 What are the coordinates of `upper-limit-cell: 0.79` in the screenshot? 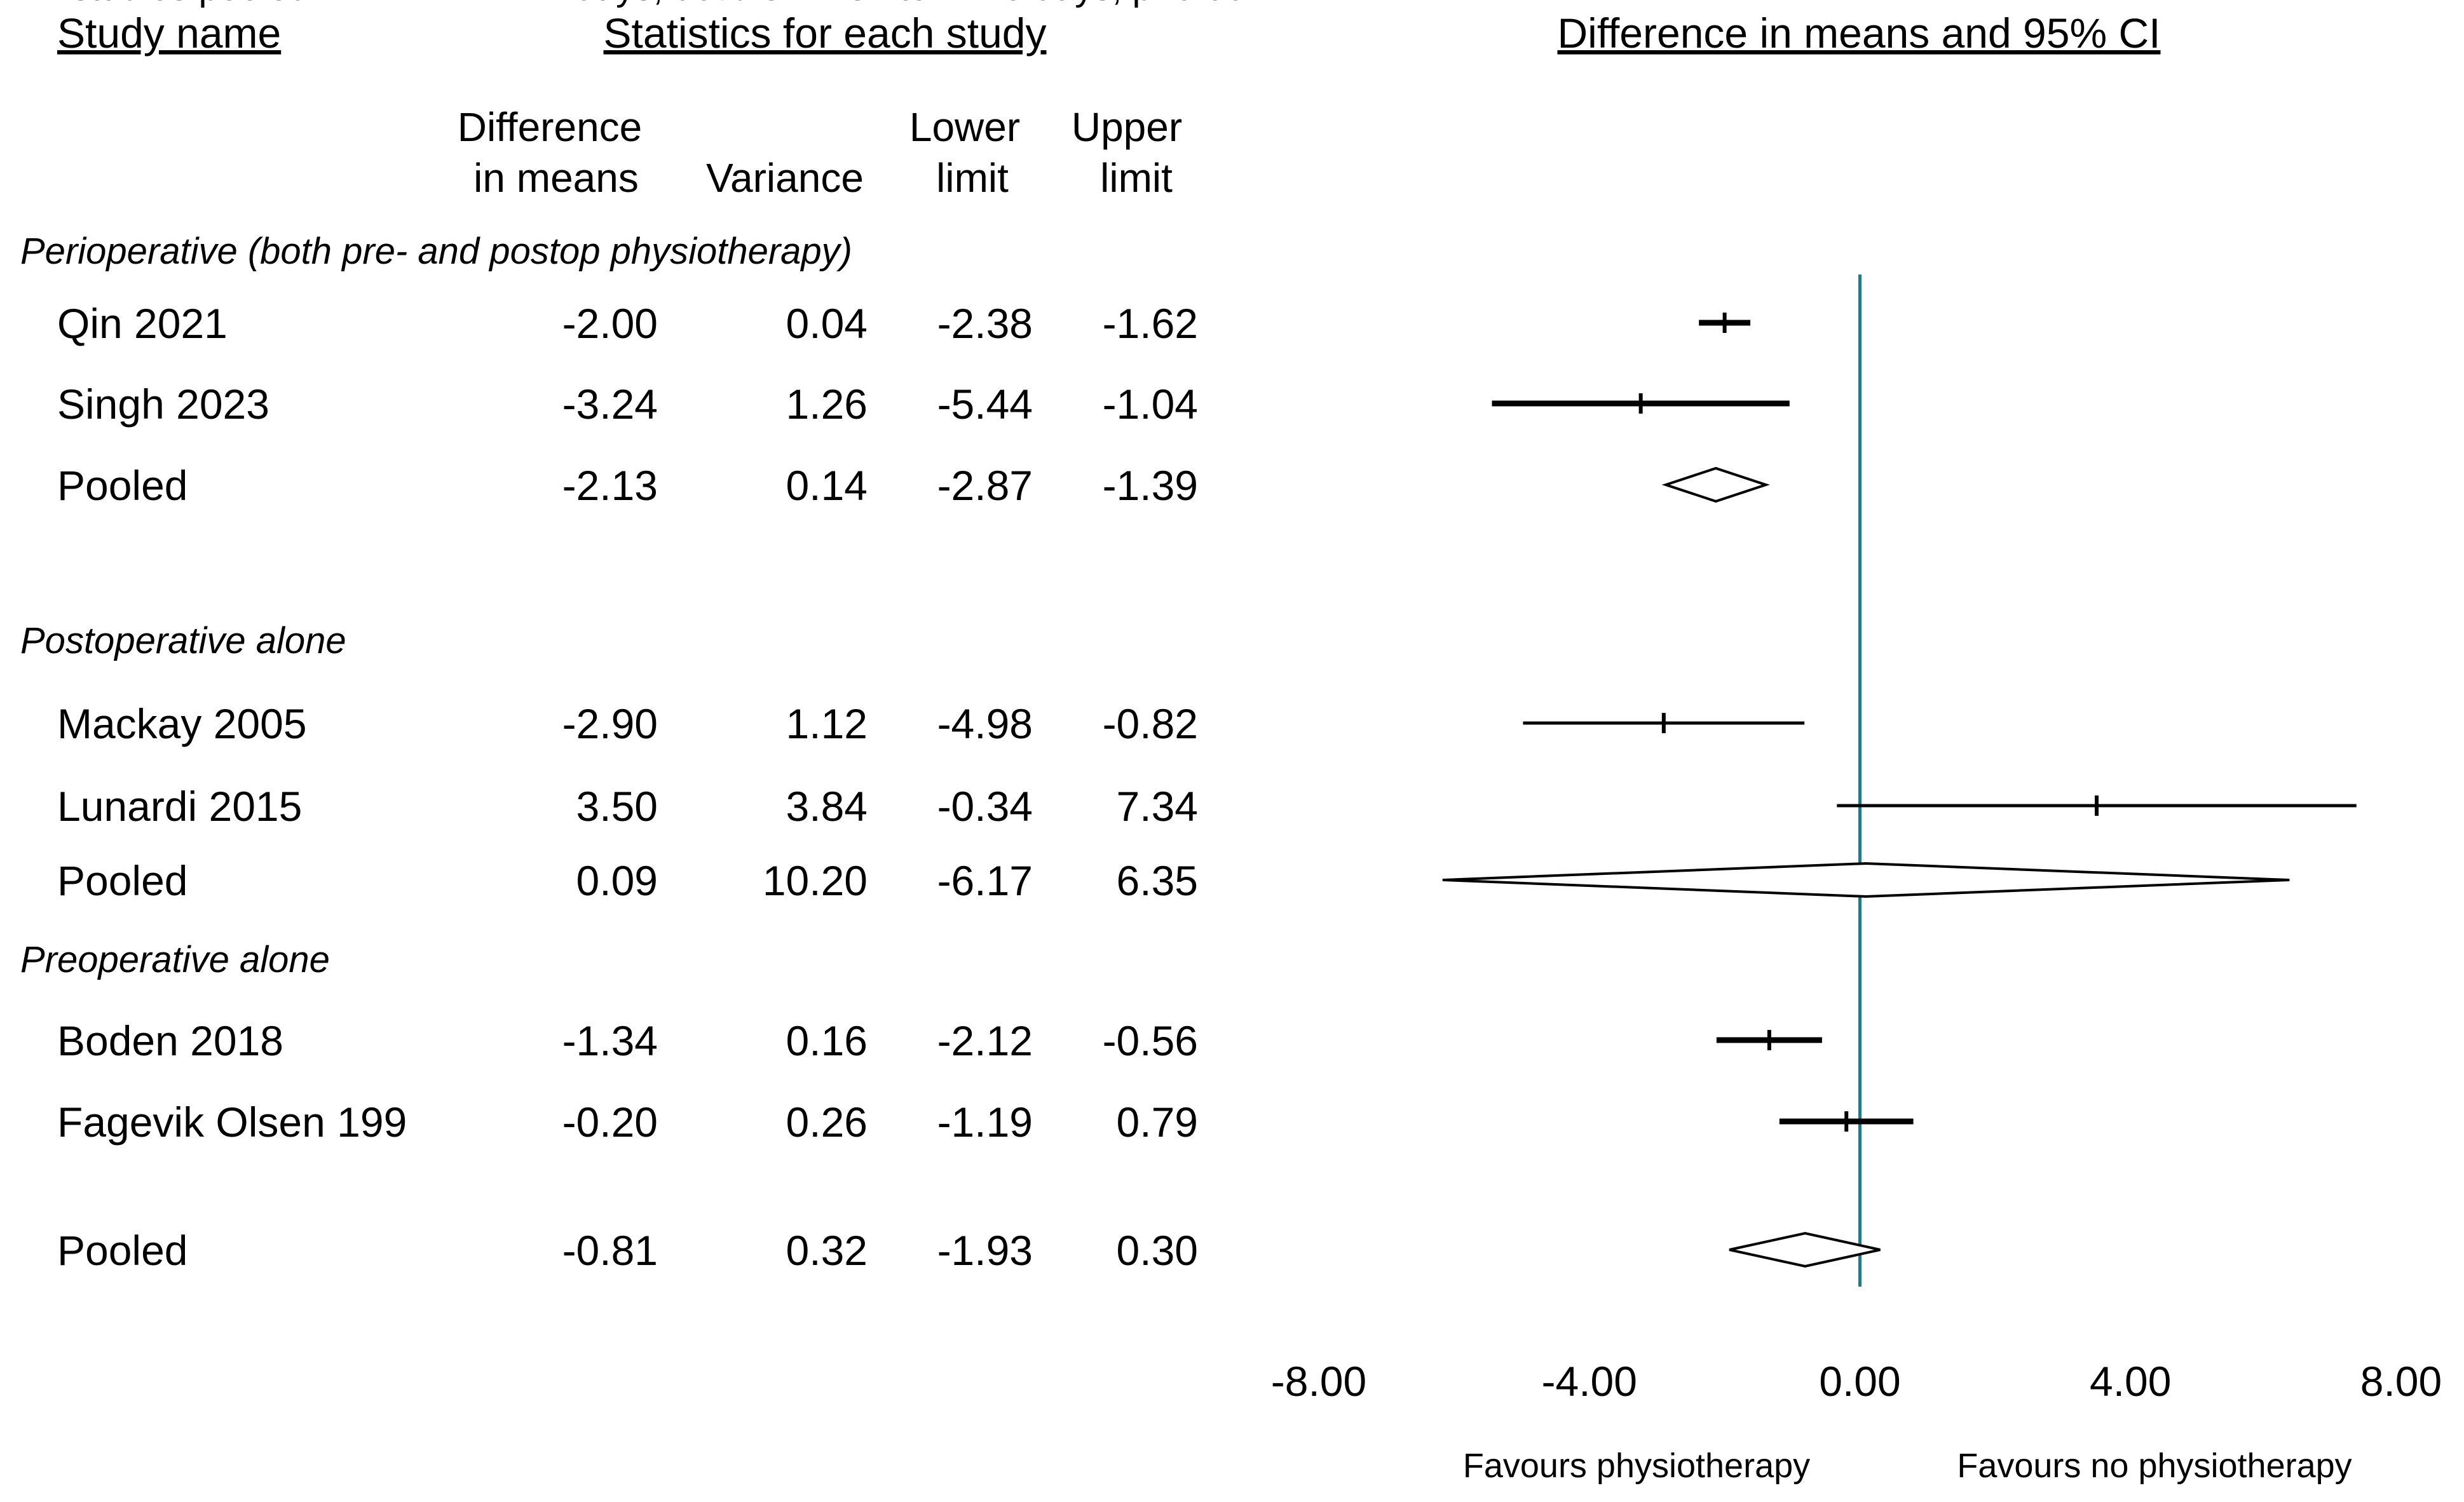 It's located at (1157, 1122).